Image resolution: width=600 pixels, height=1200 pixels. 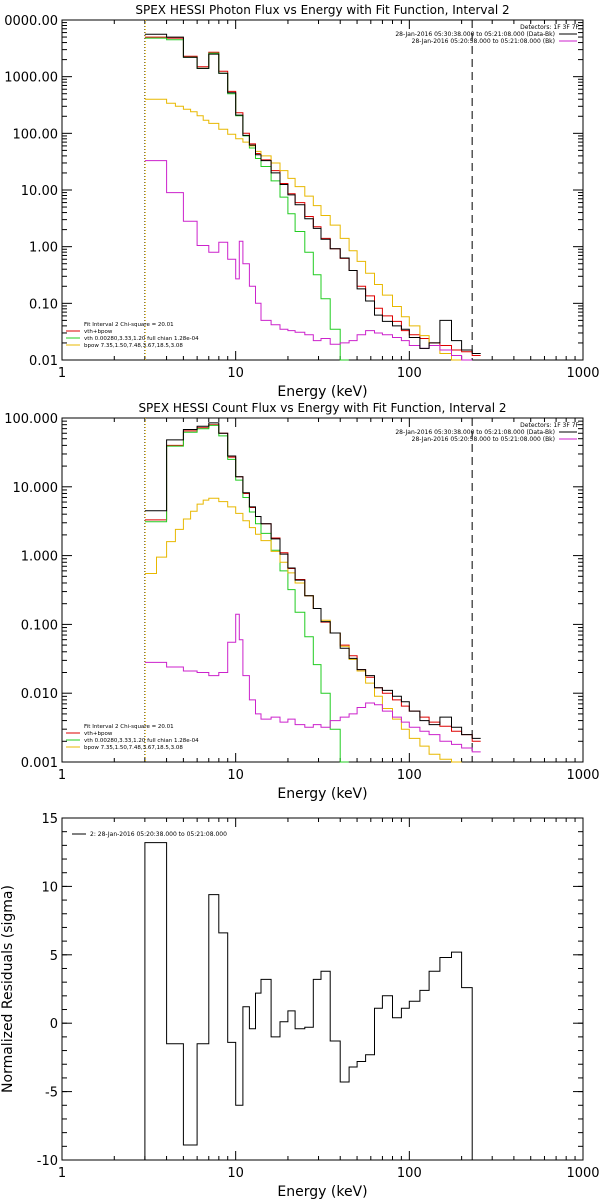 What do you see at coordinates (39, 557) in the screenshot?
I see `y-tick-label: 1.000` at bounding box center [39, 557].